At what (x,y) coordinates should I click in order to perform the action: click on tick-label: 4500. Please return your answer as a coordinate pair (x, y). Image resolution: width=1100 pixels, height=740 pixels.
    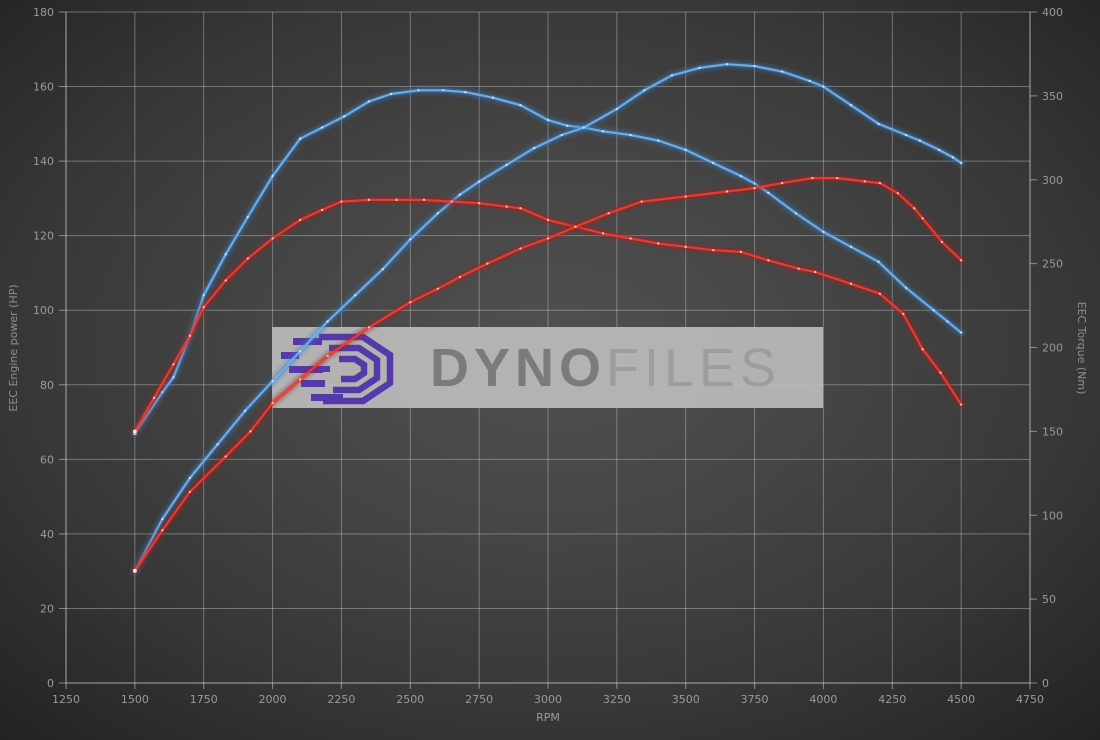
    Looking at the image, I should click on (961, 699).